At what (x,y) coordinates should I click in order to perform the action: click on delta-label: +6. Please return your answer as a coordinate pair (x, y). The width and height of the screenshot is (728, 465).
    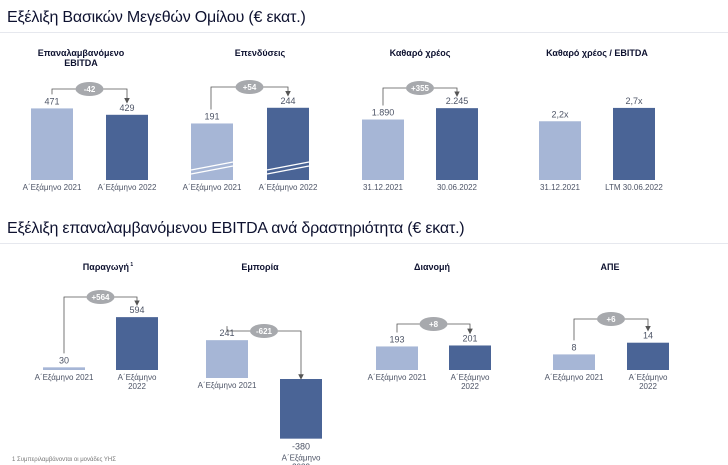
    Looking at the image, I should click on (611, 319).